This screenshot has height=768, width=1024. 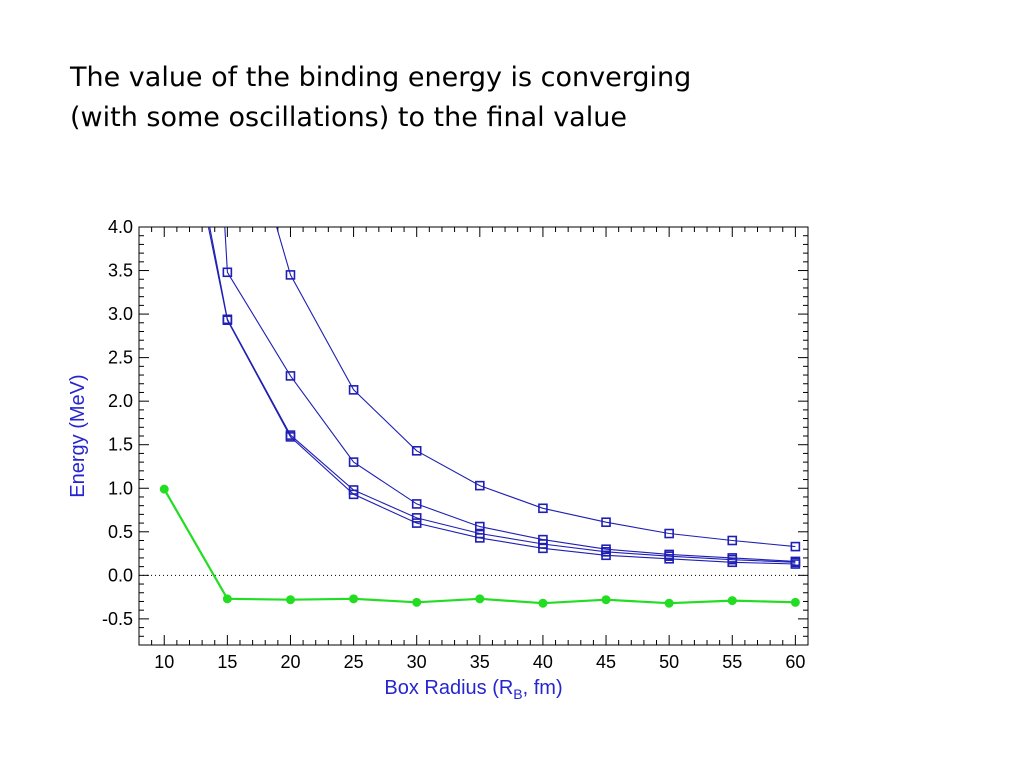 I want to click on x-tick-label: 15, so click(x=227, y=662).